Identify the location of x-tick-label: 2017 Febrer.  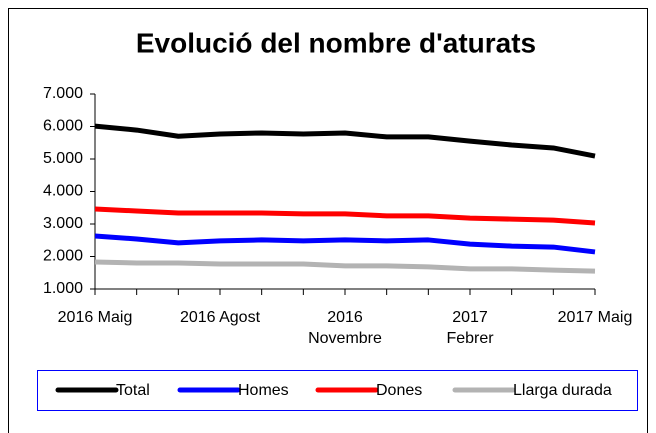
(470, 328).